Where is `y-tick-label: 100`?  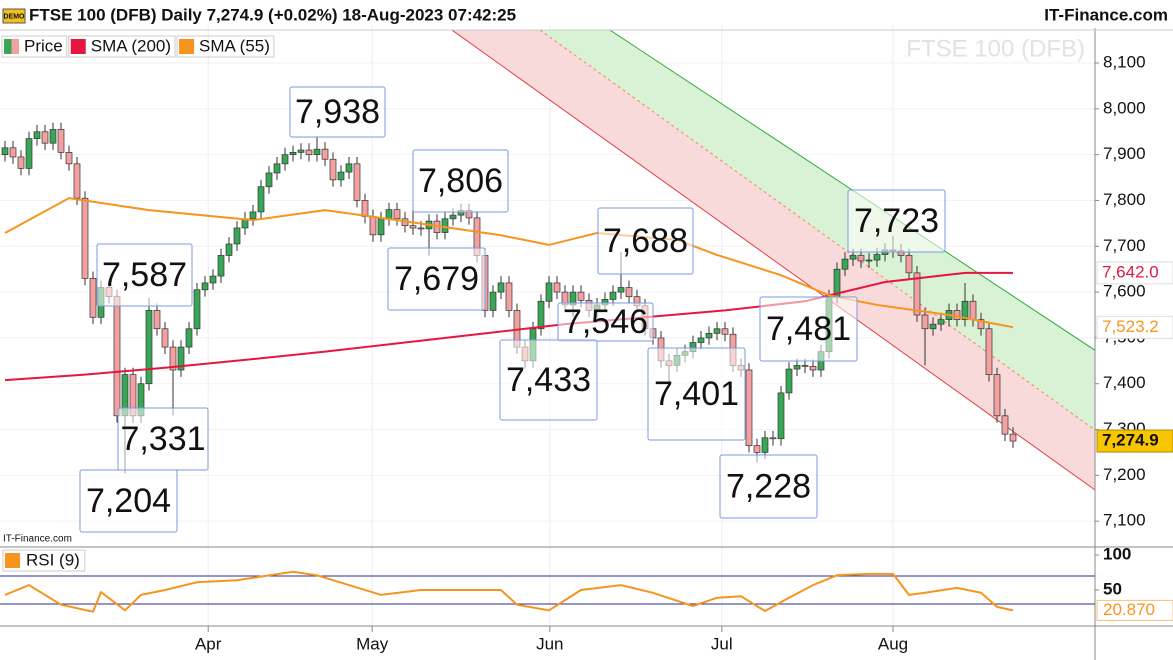
y-tick-label: 100 is located at coordinates (1117, 553).